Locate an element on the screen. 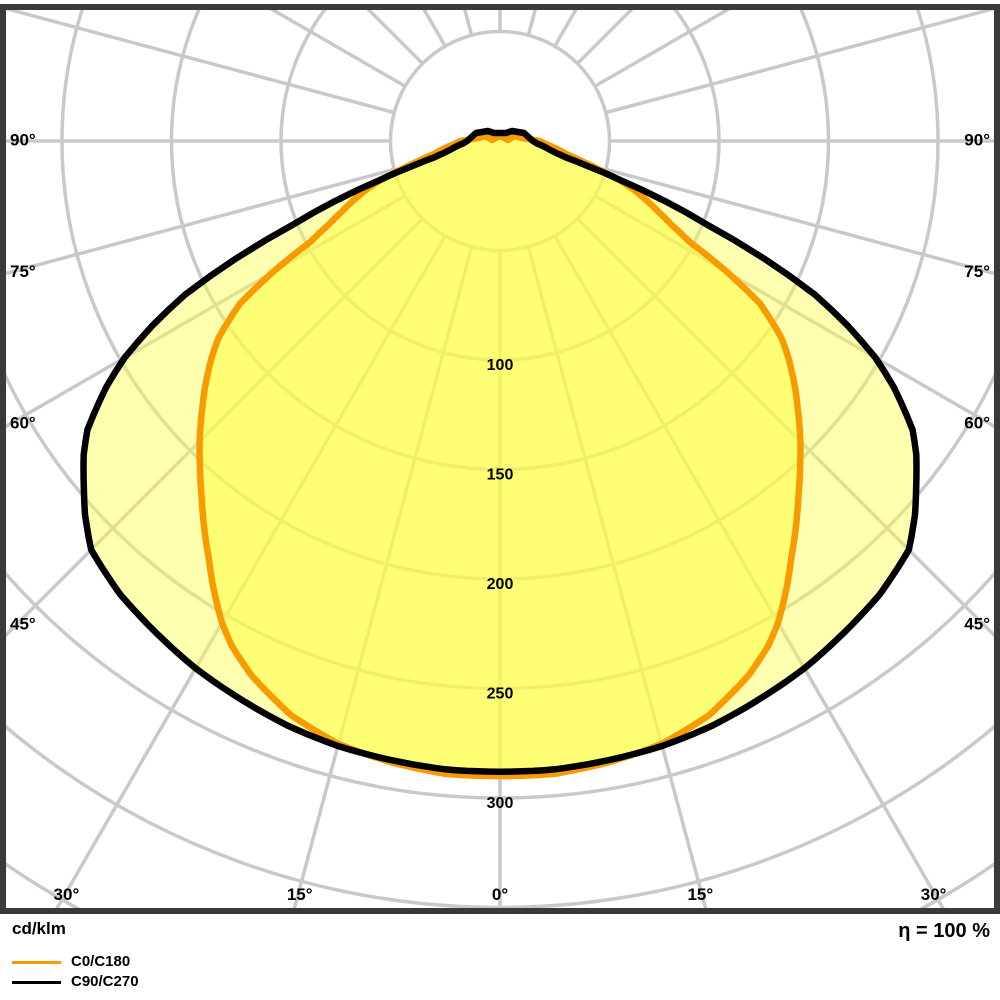  efficiency-label: η = 100 % is located at coordinates (944, 931).